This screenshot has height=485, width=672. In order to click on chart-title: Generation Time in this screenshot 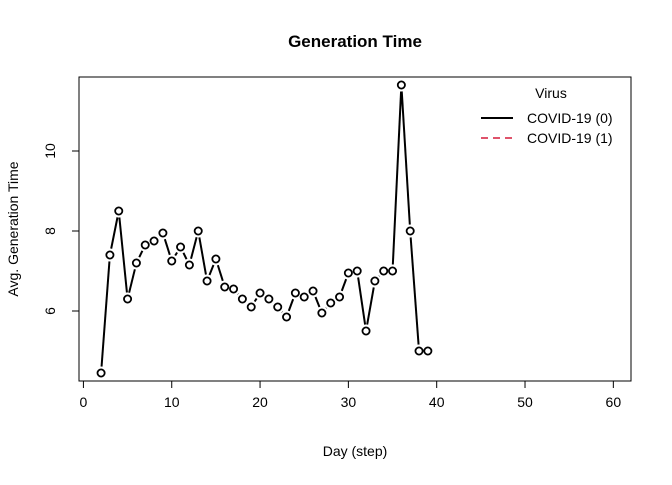, I will do `click(355, 41)`.